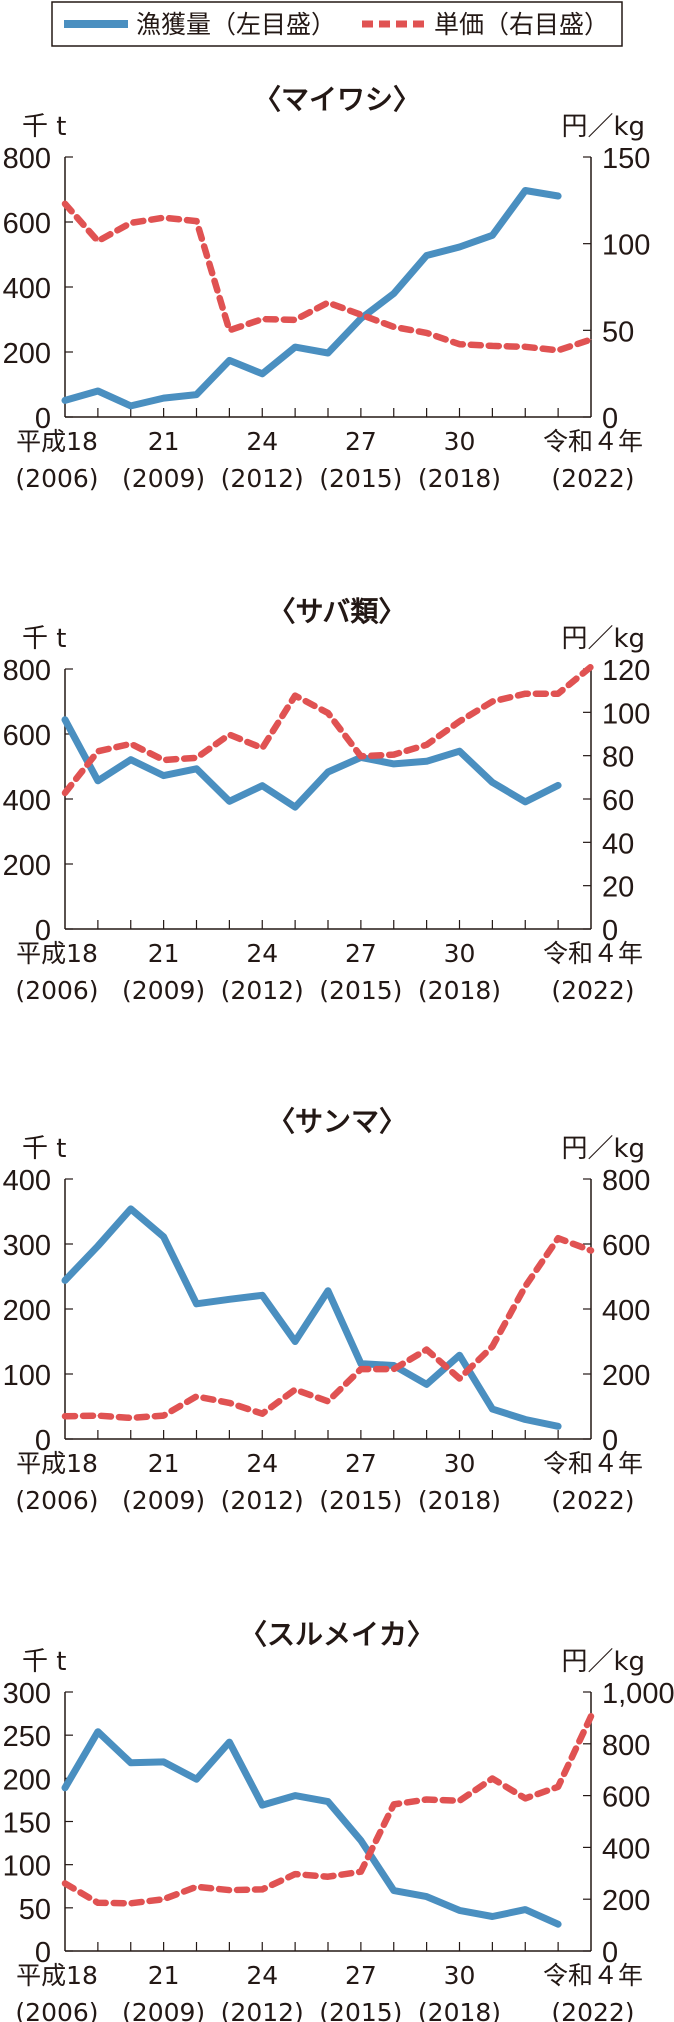 This screenshot has height=2022, width=674. I want to click on chart-title: 〈スルメイカ〉, so click(337, 1634).